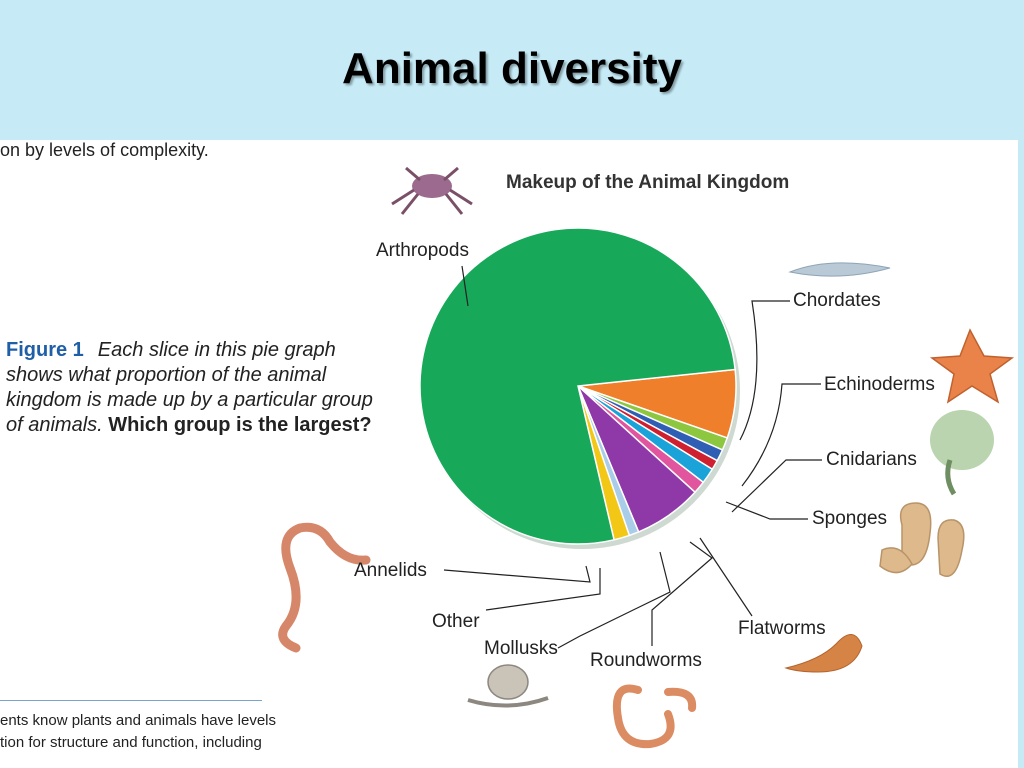  Describe the element at coordinates (324, 587) in the screenshot. I see `worm-illustration-left` at that location.